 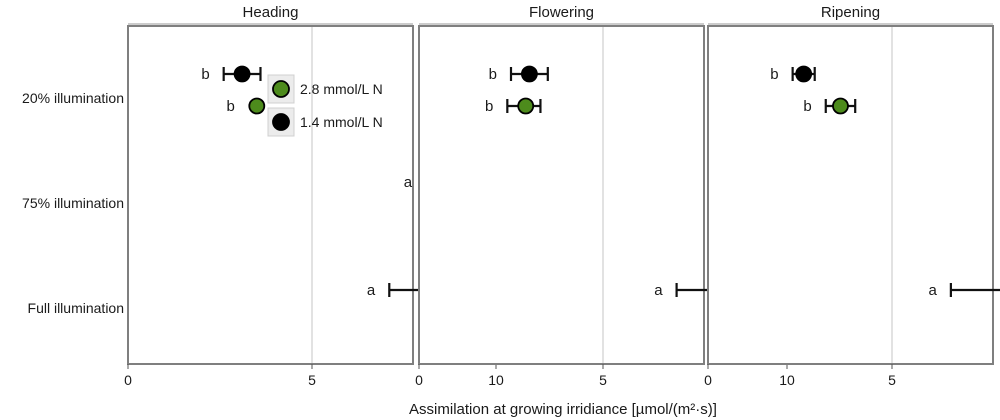 What do you see at coordinates (964, 290) in the screenshot?
I see `data-point: a` at bounding box center [964, 290].